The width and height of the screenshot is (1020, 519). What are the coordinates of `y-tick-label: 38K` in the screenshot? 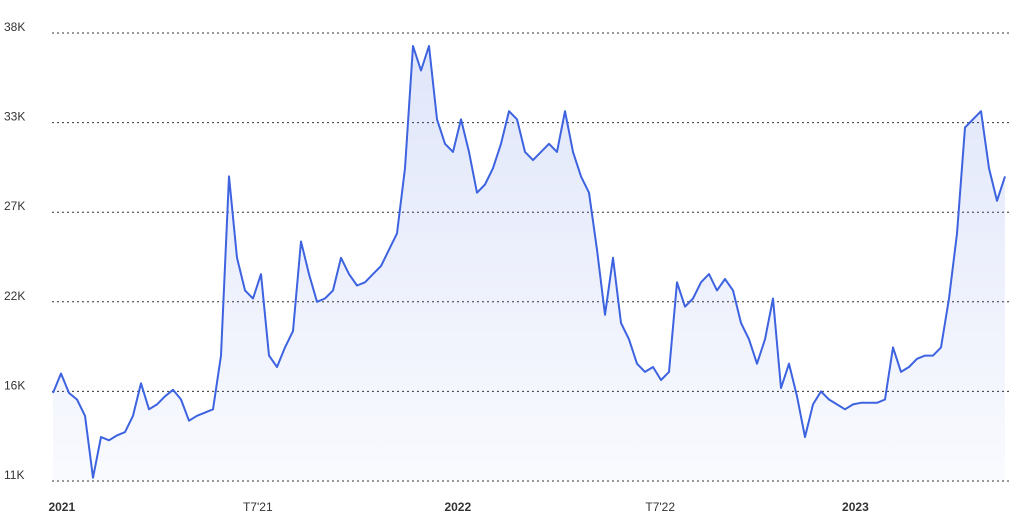 It's located at (14, 27).